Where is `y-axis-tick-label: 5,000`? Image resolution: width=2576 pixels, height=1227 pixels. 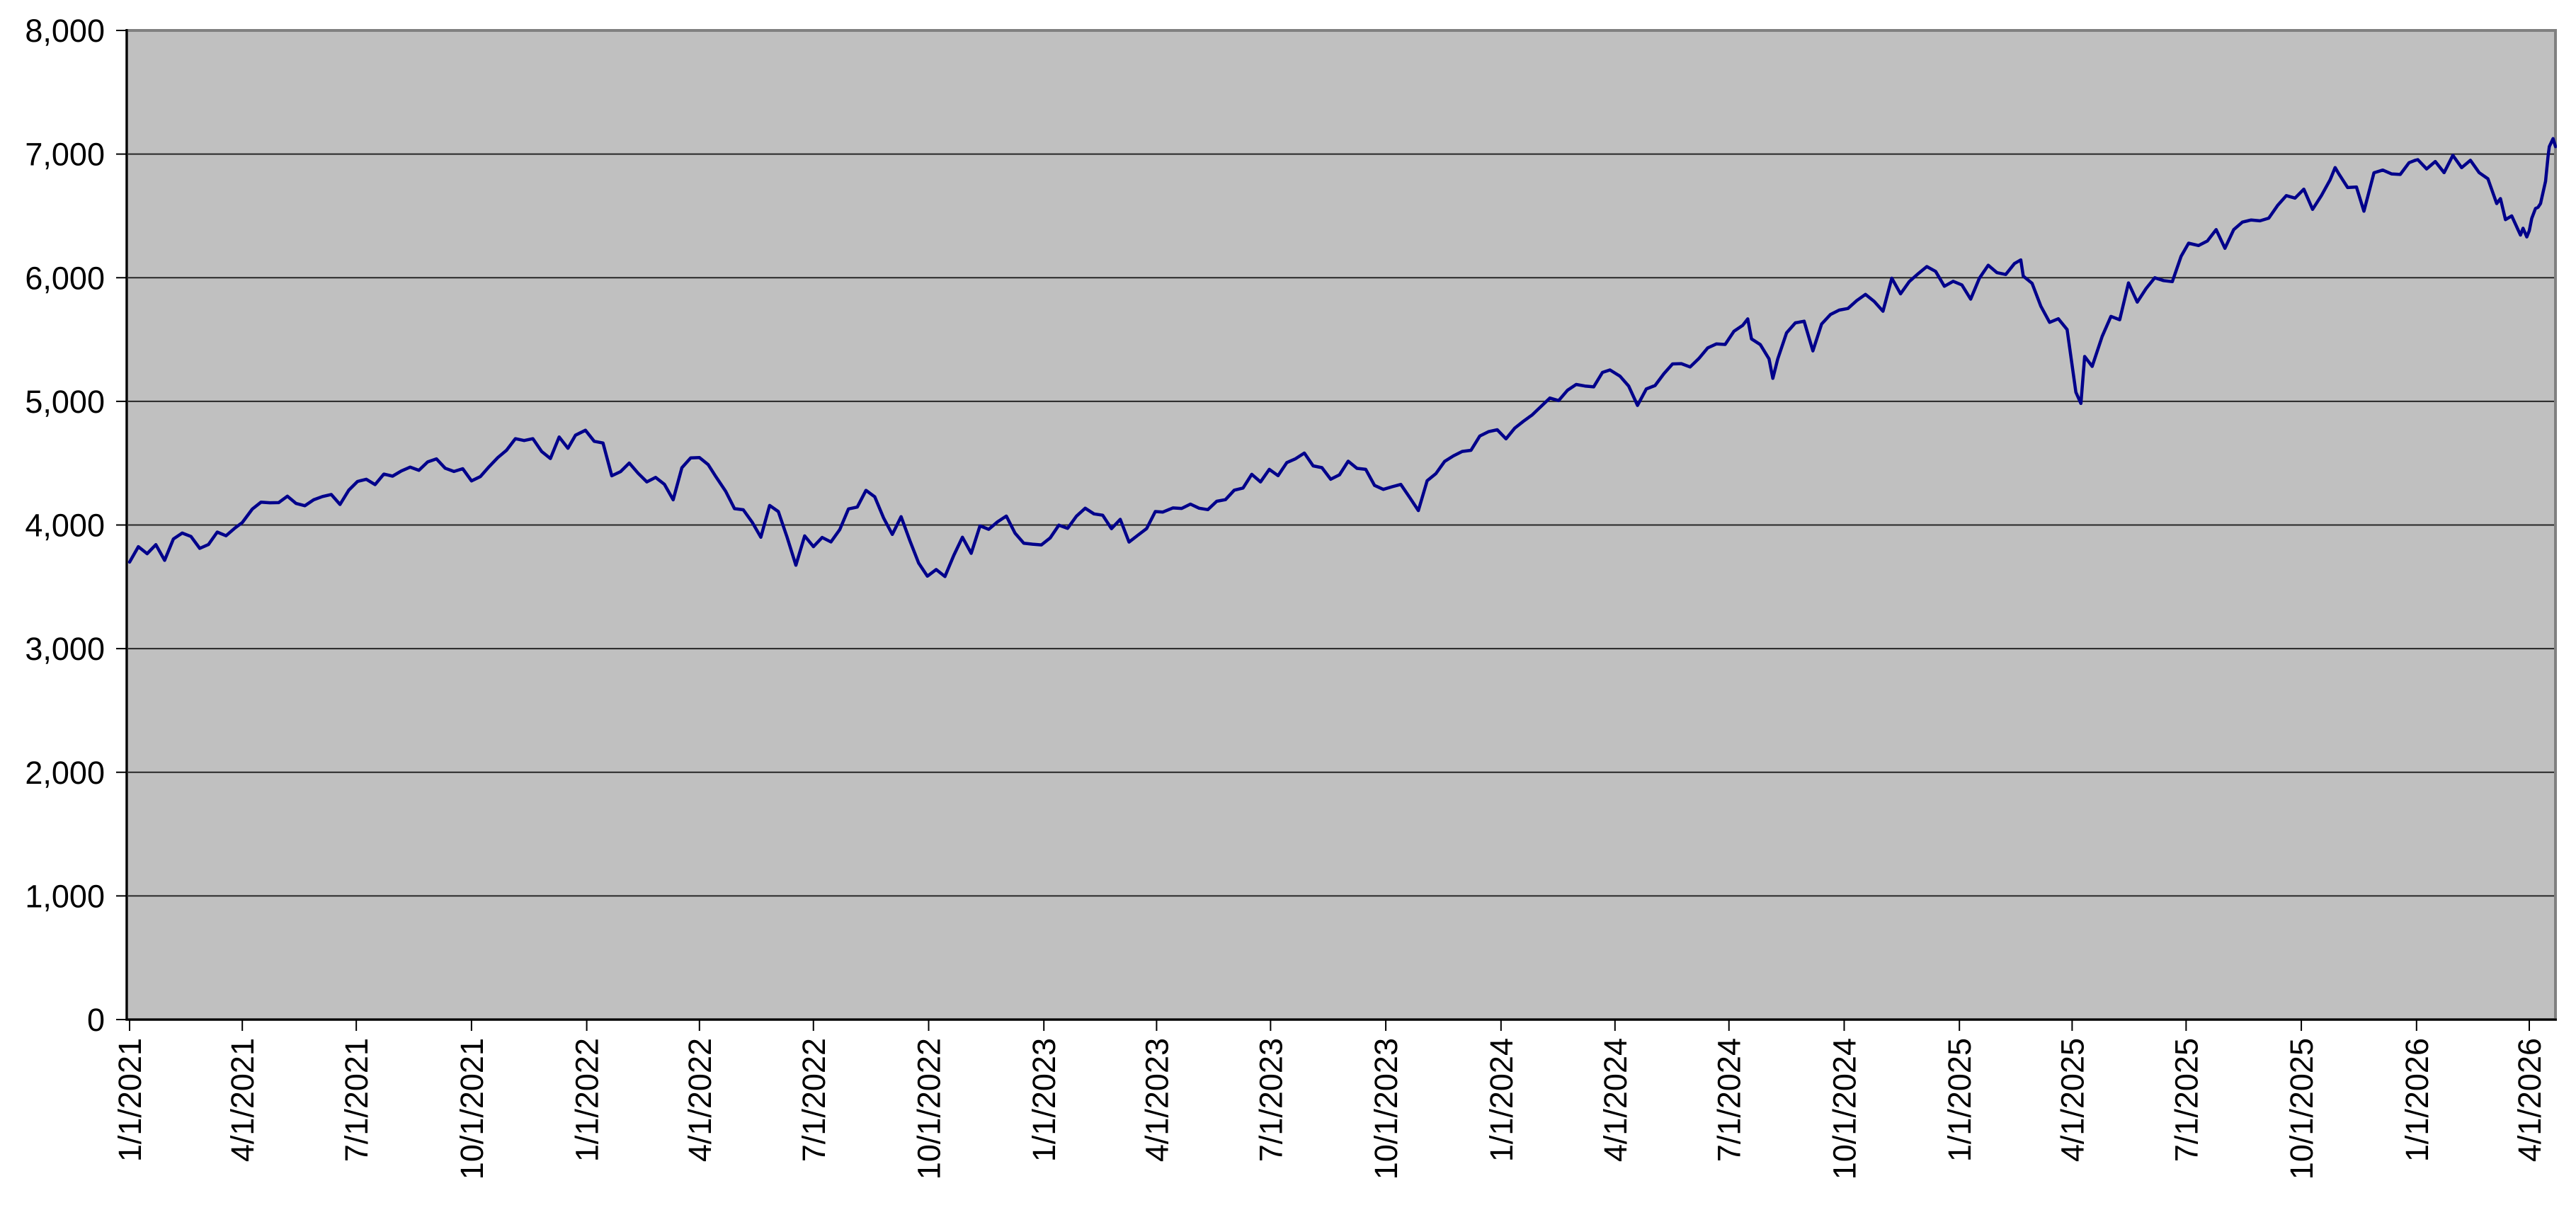 y-axis-tick-label: 5,000 is located at coordinates (65, 402).